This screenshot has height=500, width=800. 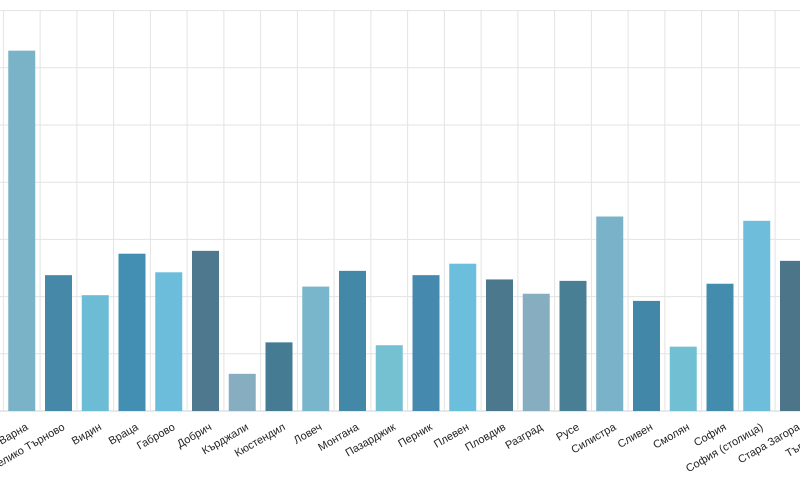 I want to click on x-tick-label: Смолян, so click(x=671, y=436).